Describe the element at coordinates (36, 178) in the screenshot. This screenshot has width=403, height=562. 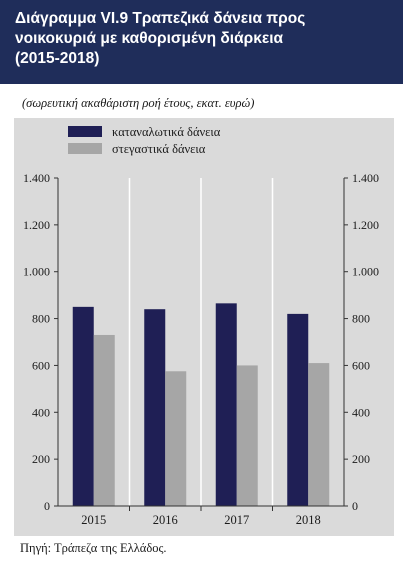
I see `y-tick-label-left: 1.400` at that location.